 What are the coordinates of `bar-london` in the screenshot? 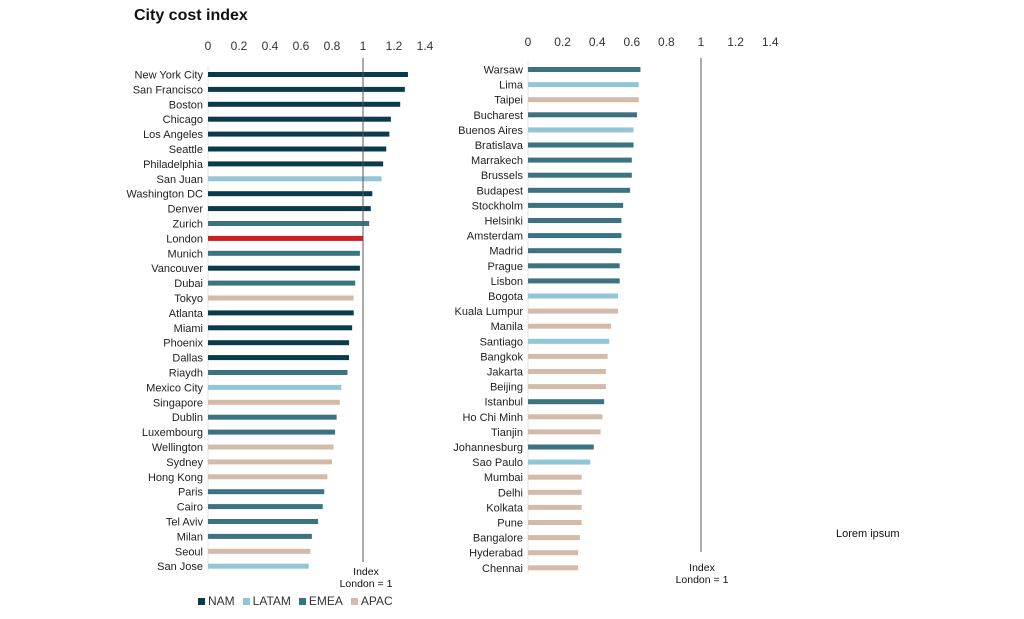 It's located at (285, 238).